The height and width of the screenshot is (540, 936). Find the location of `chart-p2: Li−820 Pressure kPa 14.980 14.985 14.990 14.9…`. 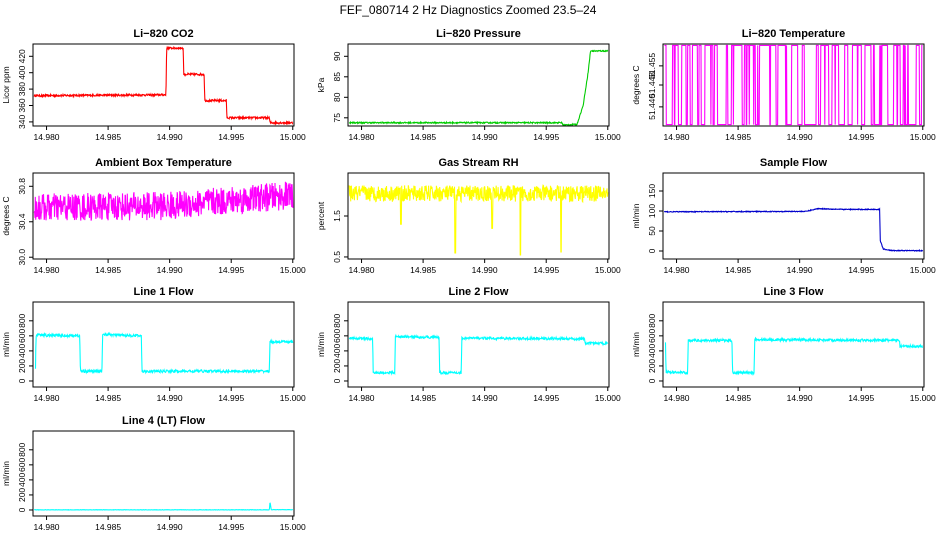

chart-p2: Li−820 Pressure kPa 14.980 14.985 14.990 14.9… is located at coordinates (468, 85).